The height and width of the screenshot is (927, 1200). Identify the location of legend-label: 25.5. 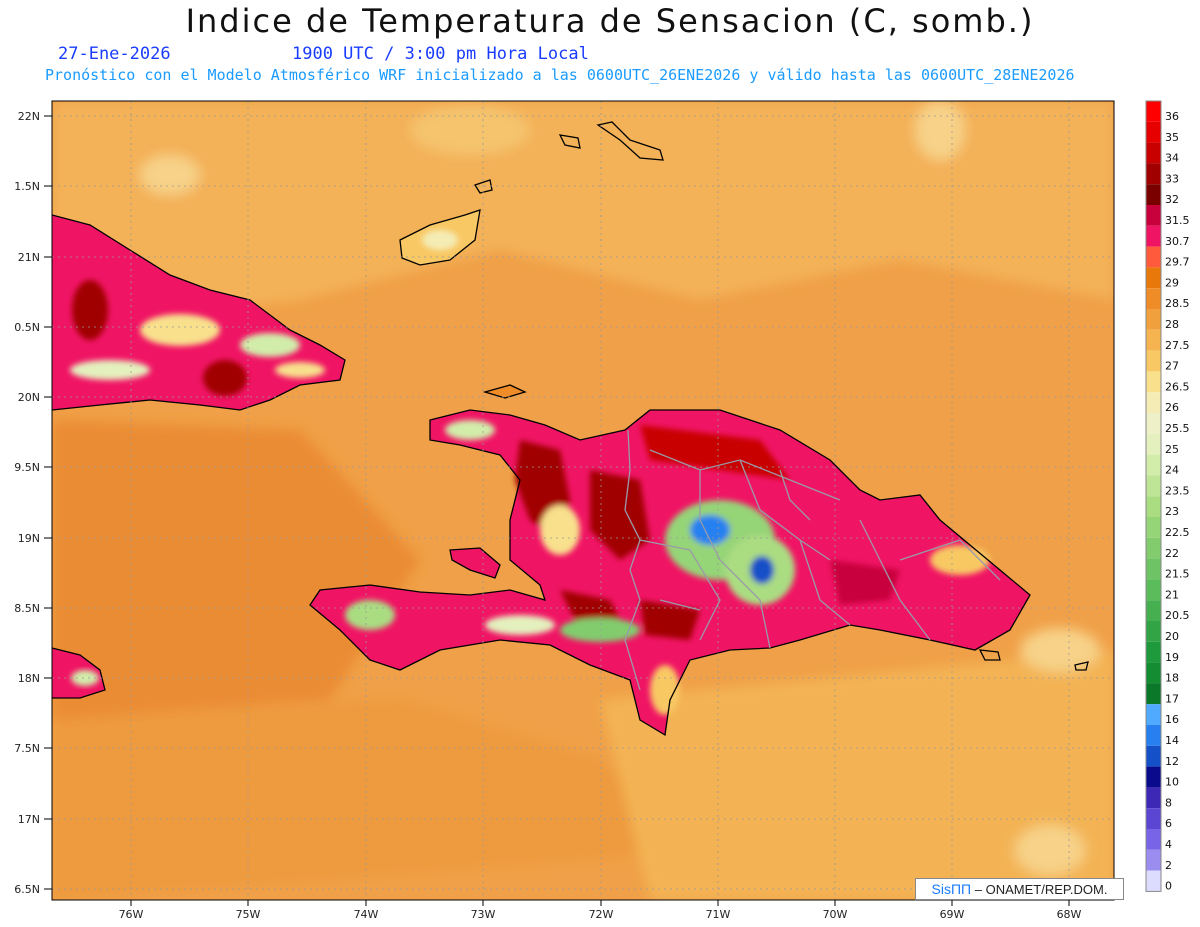
(1177, 428).